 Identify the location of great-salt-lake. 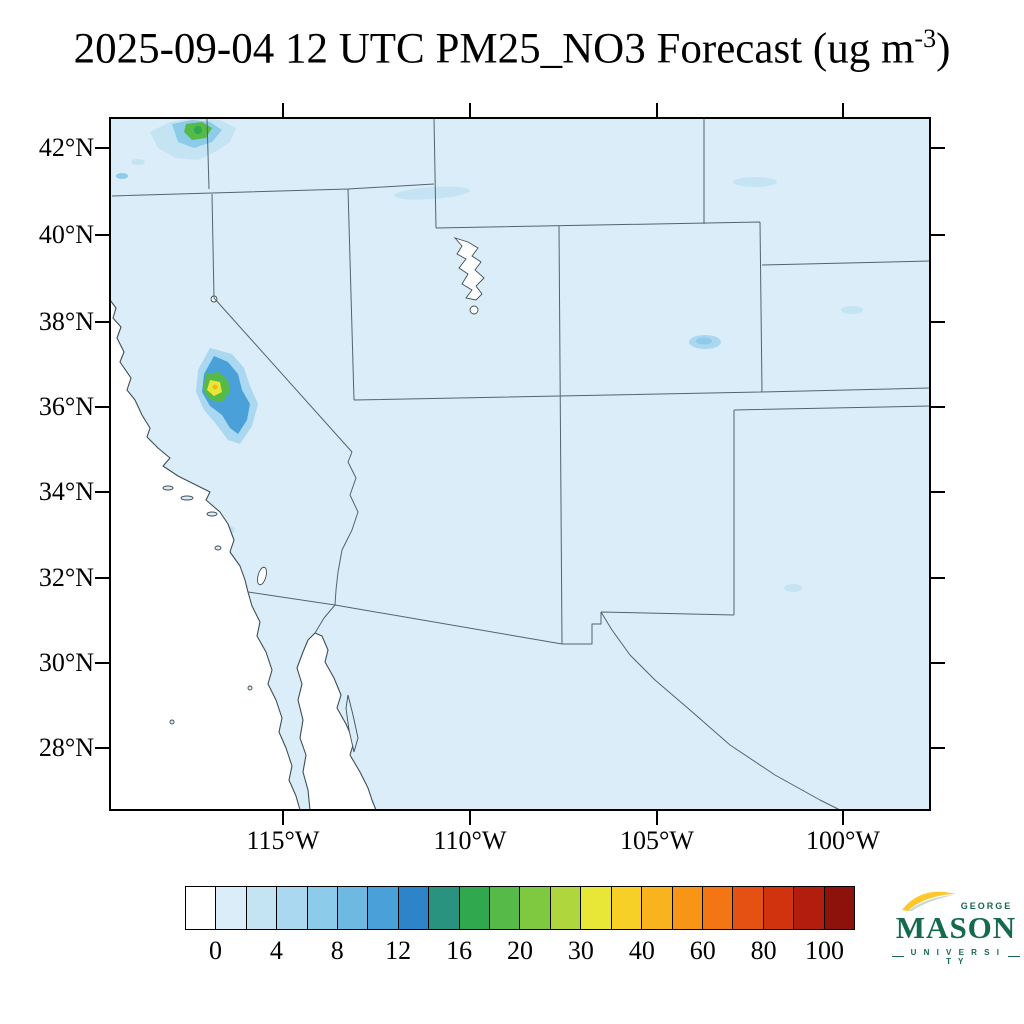
(469, 269).